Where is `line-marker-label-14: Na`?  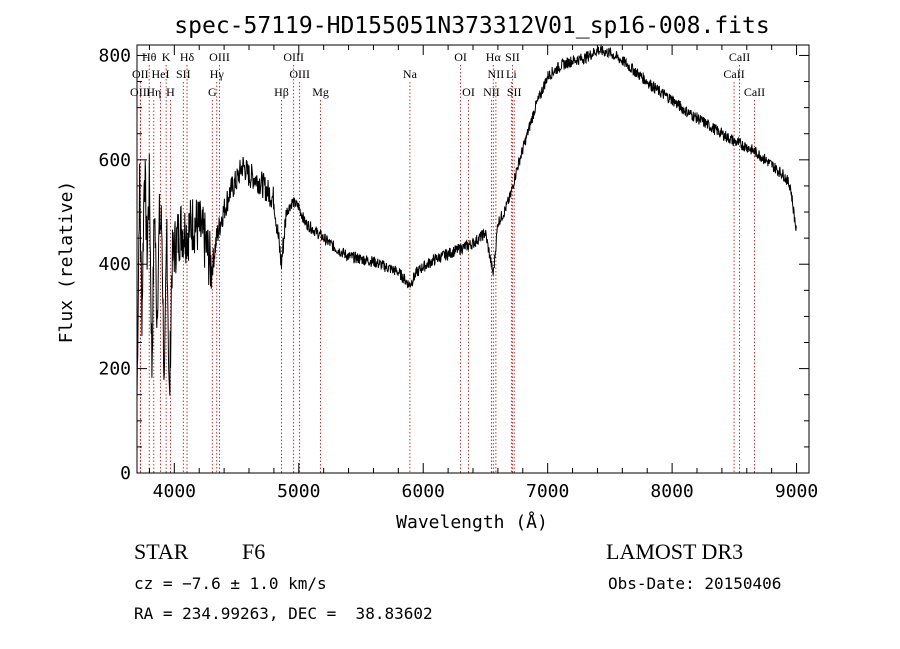 line-marker-label-14: Na is located at coordinates (410, 74).